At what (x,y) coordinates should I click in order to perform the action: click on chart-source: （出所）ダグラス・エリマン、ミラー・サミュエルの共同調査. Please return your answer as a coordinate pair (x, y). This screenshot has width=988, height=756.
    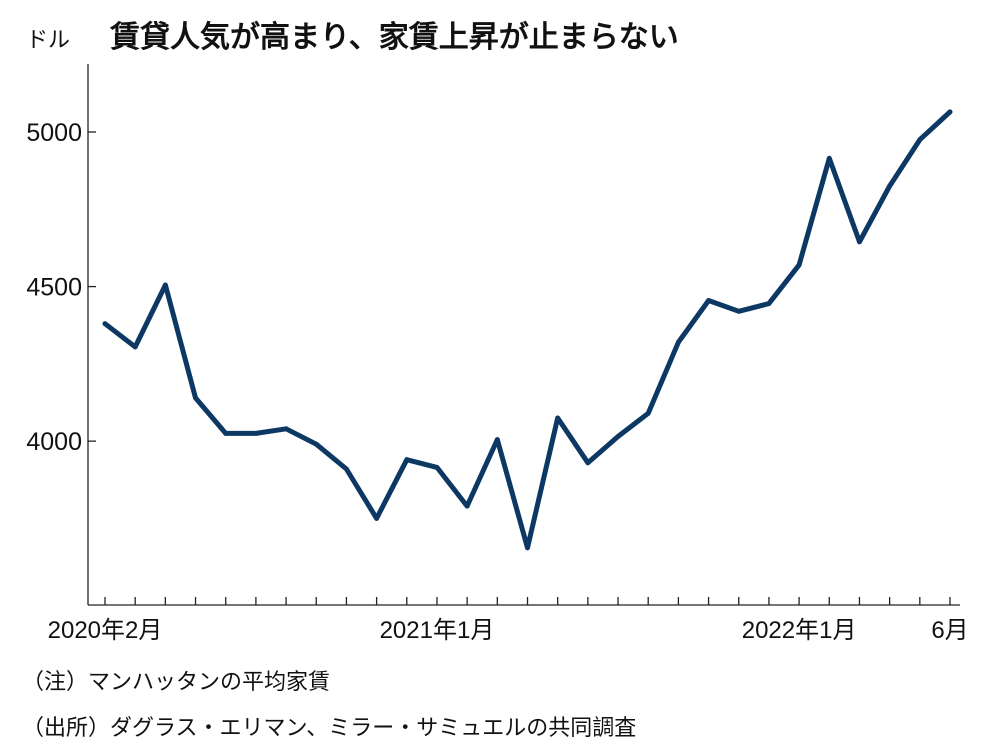
    Looking at the image, I should click on (329, 728).